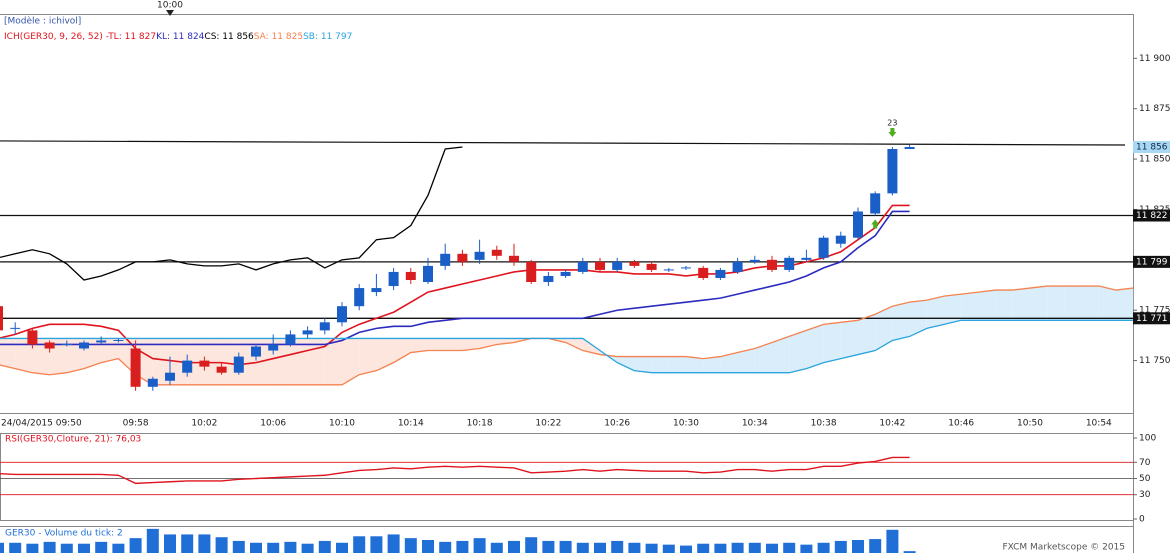 Image resolution: width=1170 pixels, height=553 pixels. Describe the element at coordinates (892, 424) in the screenshot. I see `x-tick-label: 10:42` at that location.